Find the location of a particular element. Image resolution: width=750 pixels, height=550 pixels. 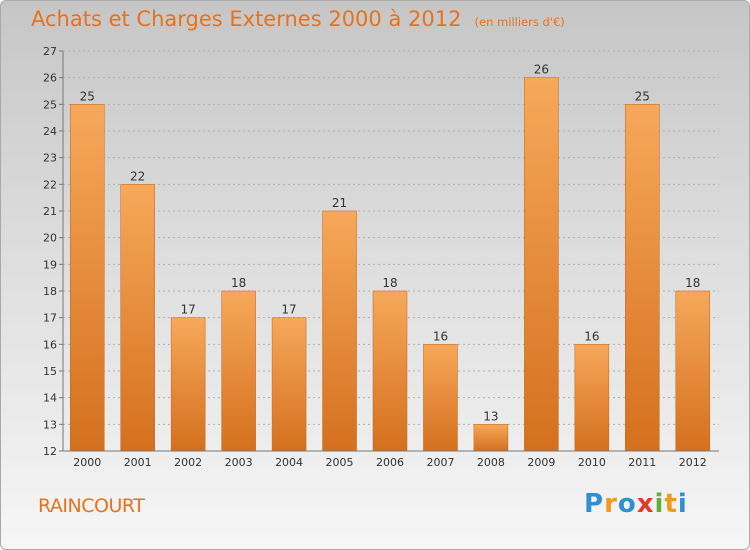

y-tick-label: 19 is located at coordinates (50, 264).